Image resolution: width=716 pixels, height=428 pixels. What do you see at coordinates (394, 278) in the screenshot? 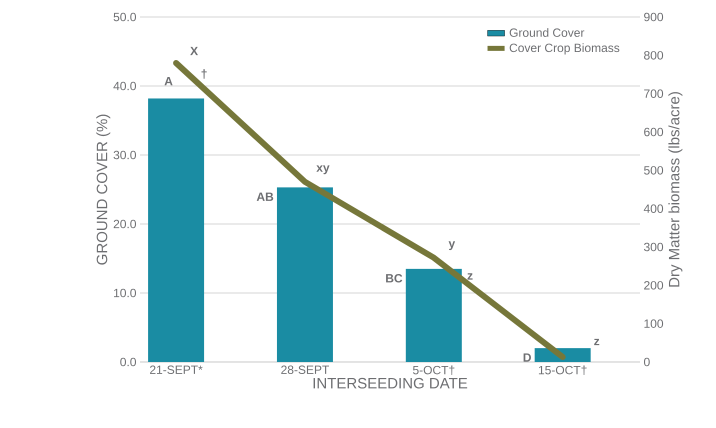
I see `annotation: BC` at bounding box center [394, 278].